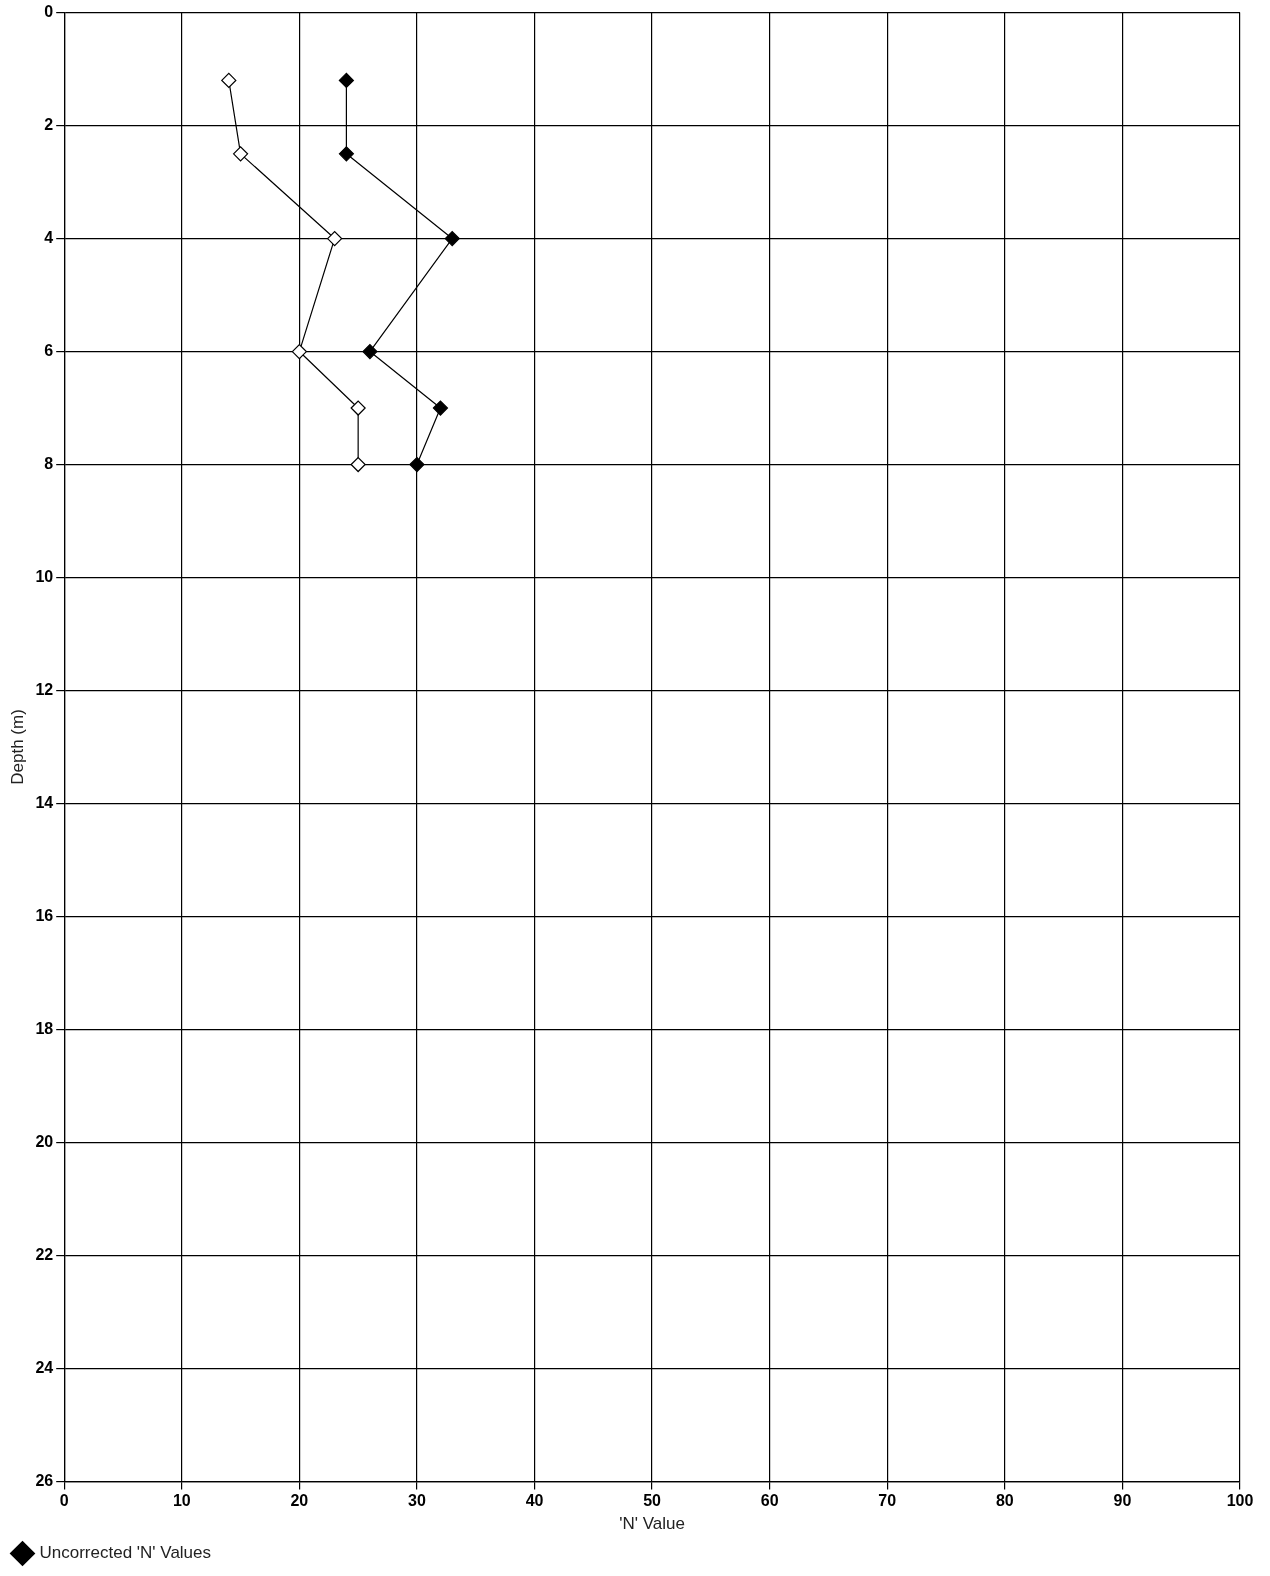  What do you see at coordinates (44, 689) in the screenshot?
I see `y-tick-label: 12` at bounding box center [44, 689].